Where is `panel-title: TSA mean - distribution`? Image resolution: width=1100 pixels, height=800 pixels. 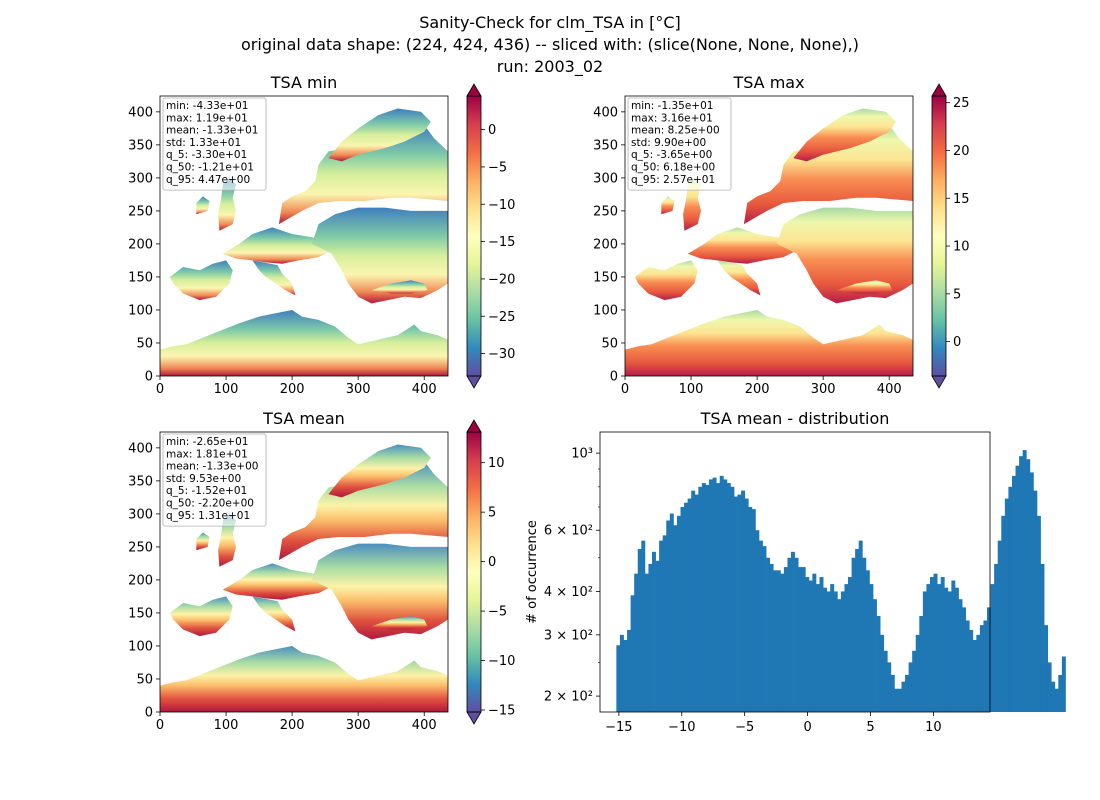
panel-title: TSA mean - distribution is located at coordinates (795, 418).